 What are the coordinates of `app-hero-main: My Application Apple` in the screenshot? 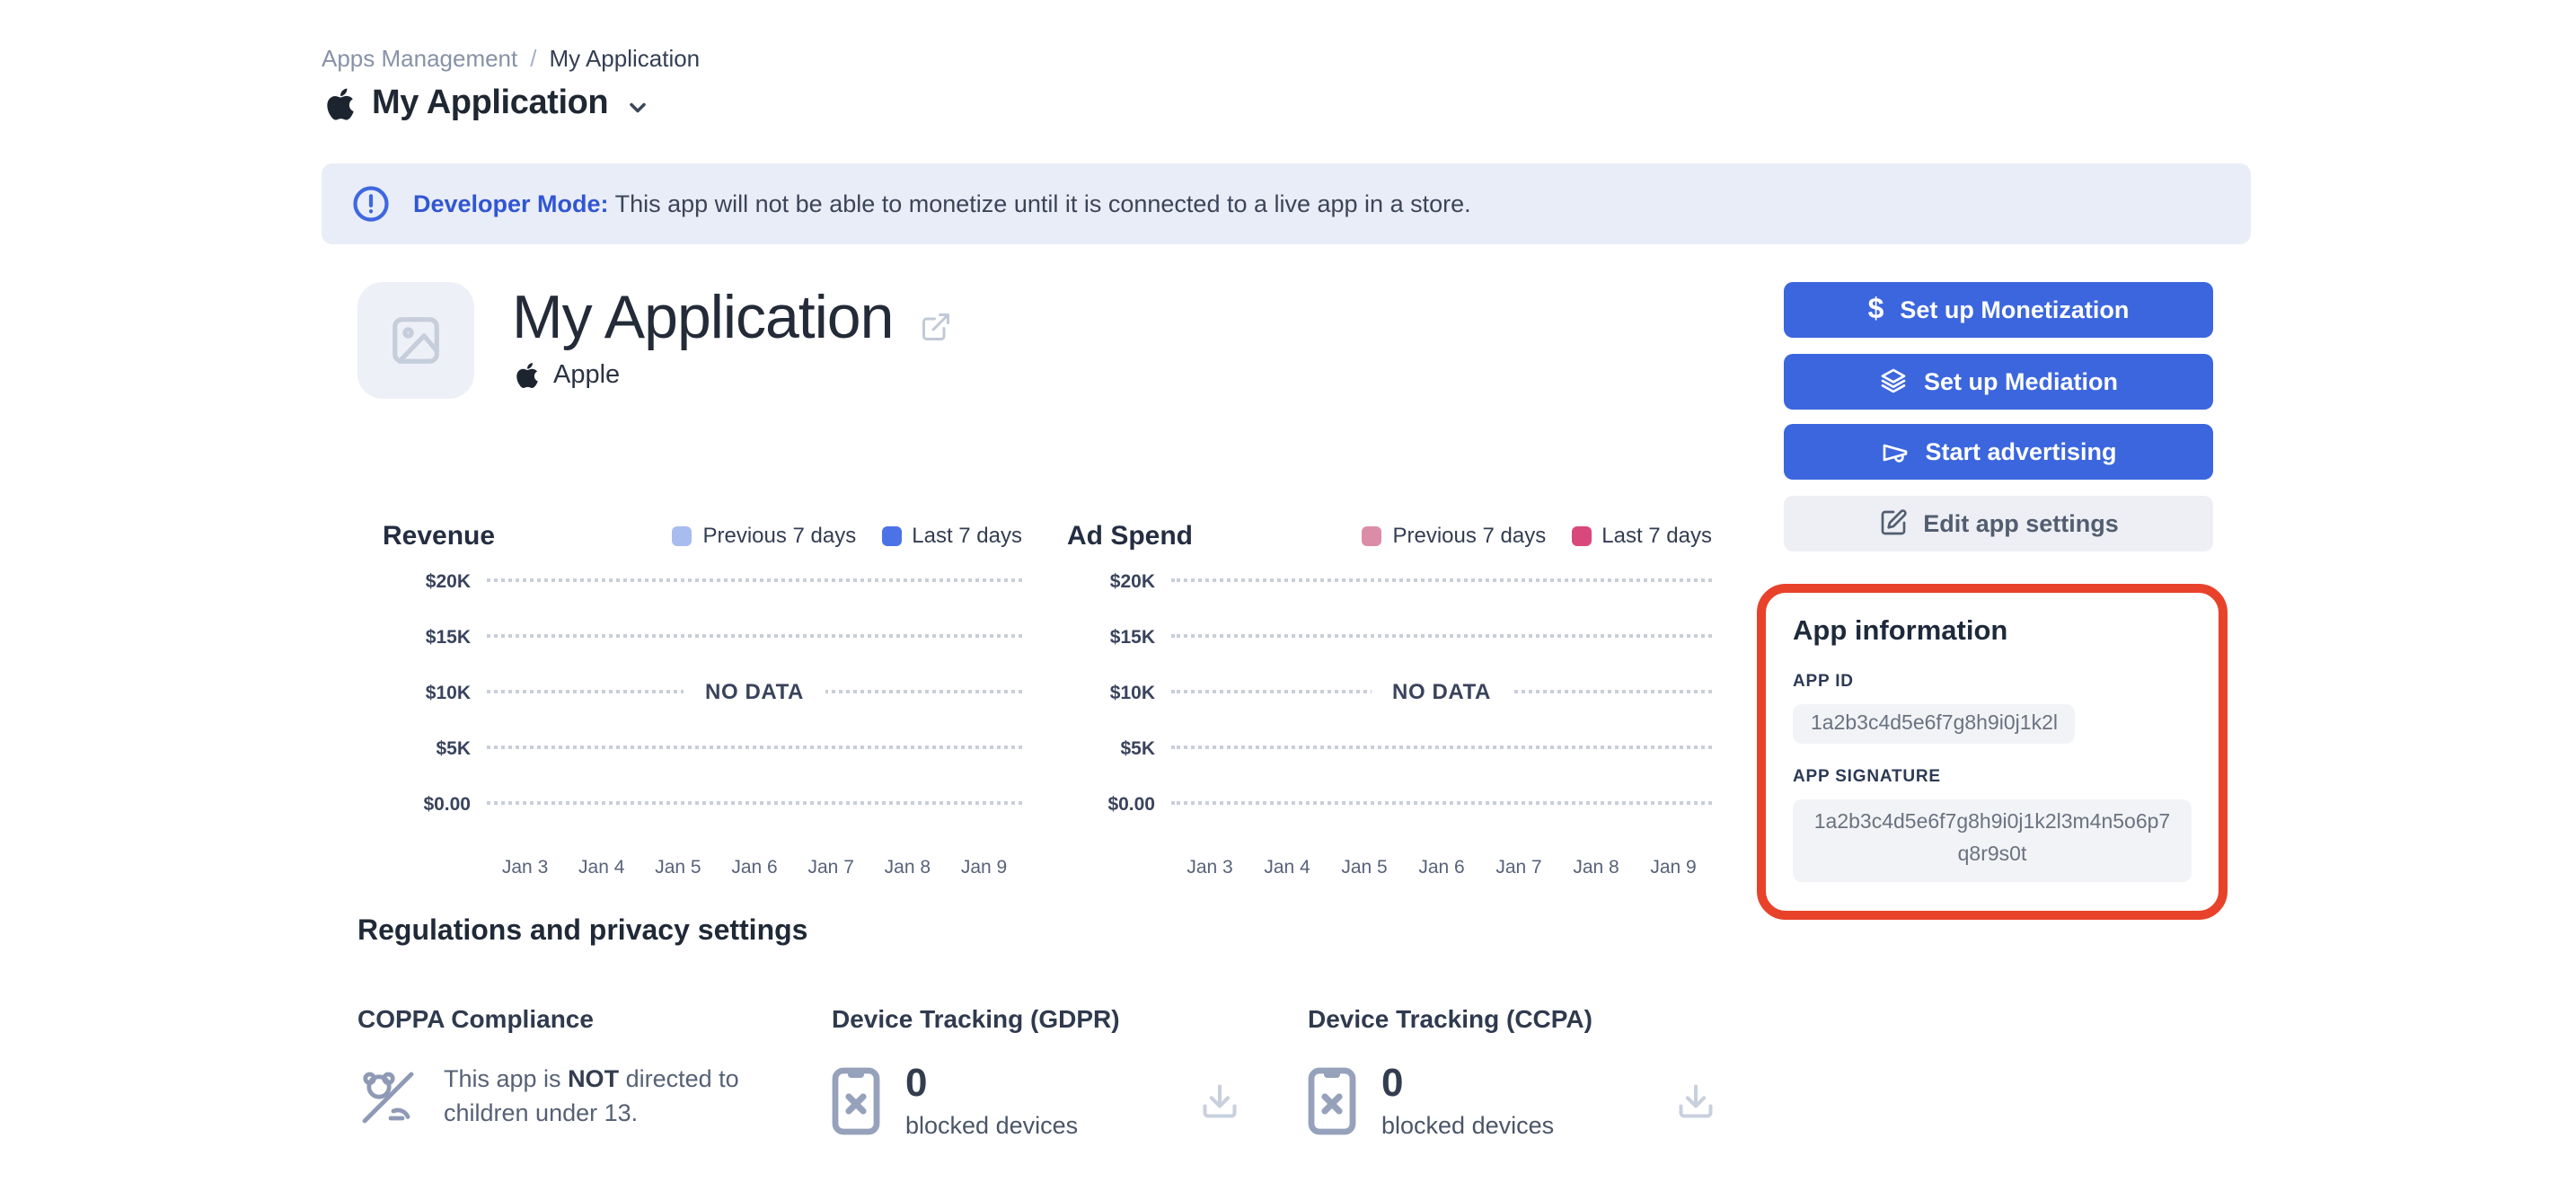 It's located at (732, 340).